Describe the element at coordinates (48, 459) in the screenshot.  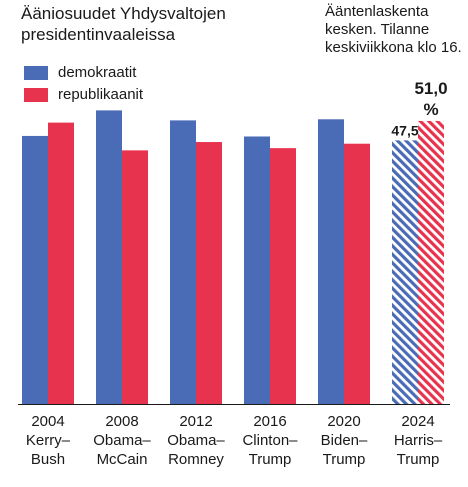
I see `tick-candidates-2004-line2: Bush` at that location.